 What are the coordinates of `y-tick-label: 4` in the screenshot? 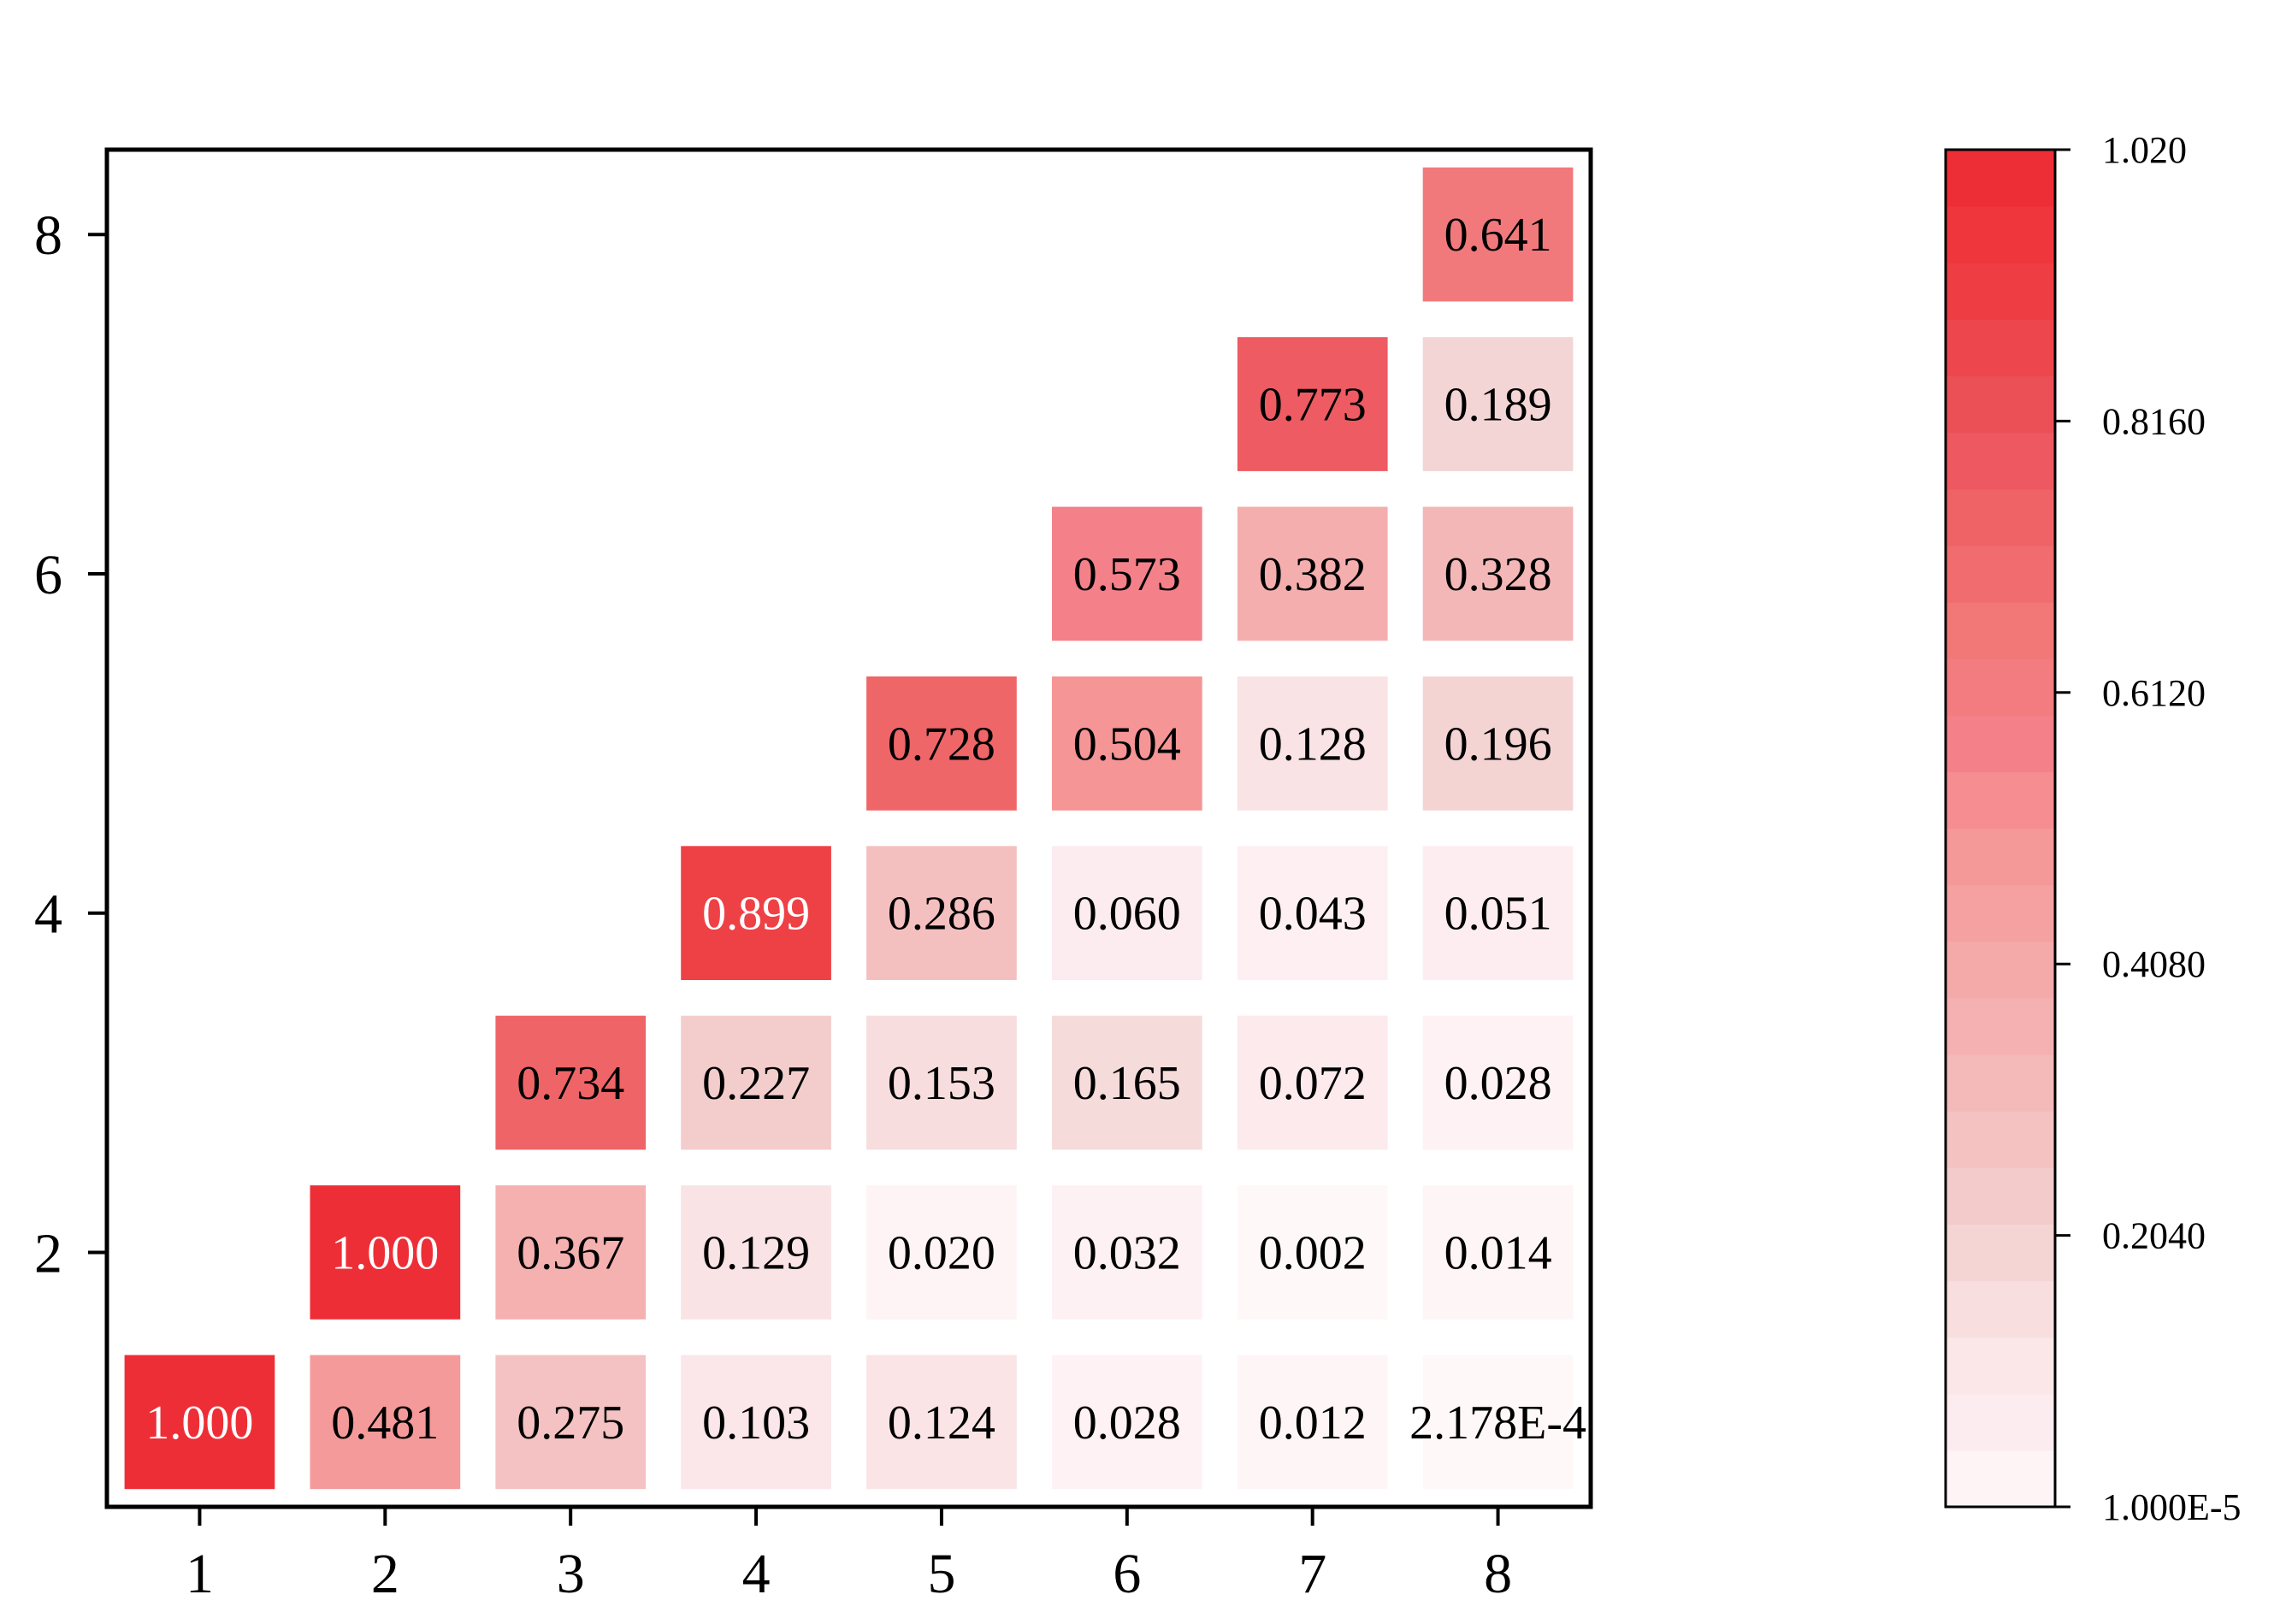 It's located at (48, 914).